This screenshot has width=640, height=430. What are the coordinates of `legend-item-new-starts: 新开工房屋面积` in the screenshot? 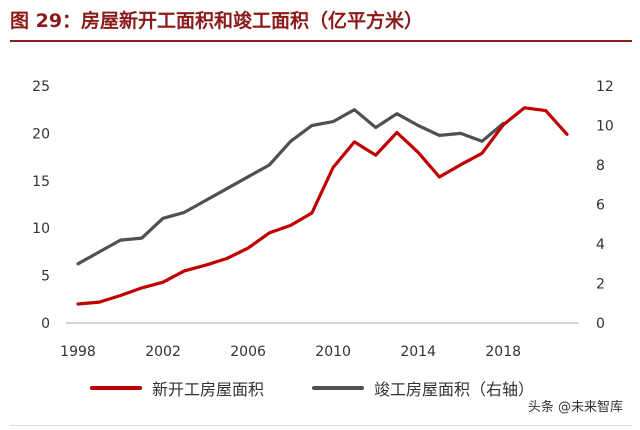 It's located at (177, 388).